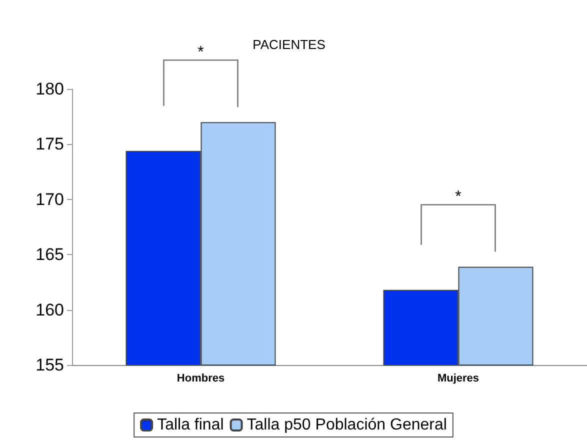  Describe the element at coordinates (50, 365) in the screenshot. I see `y-tick-label: 155` at that location.